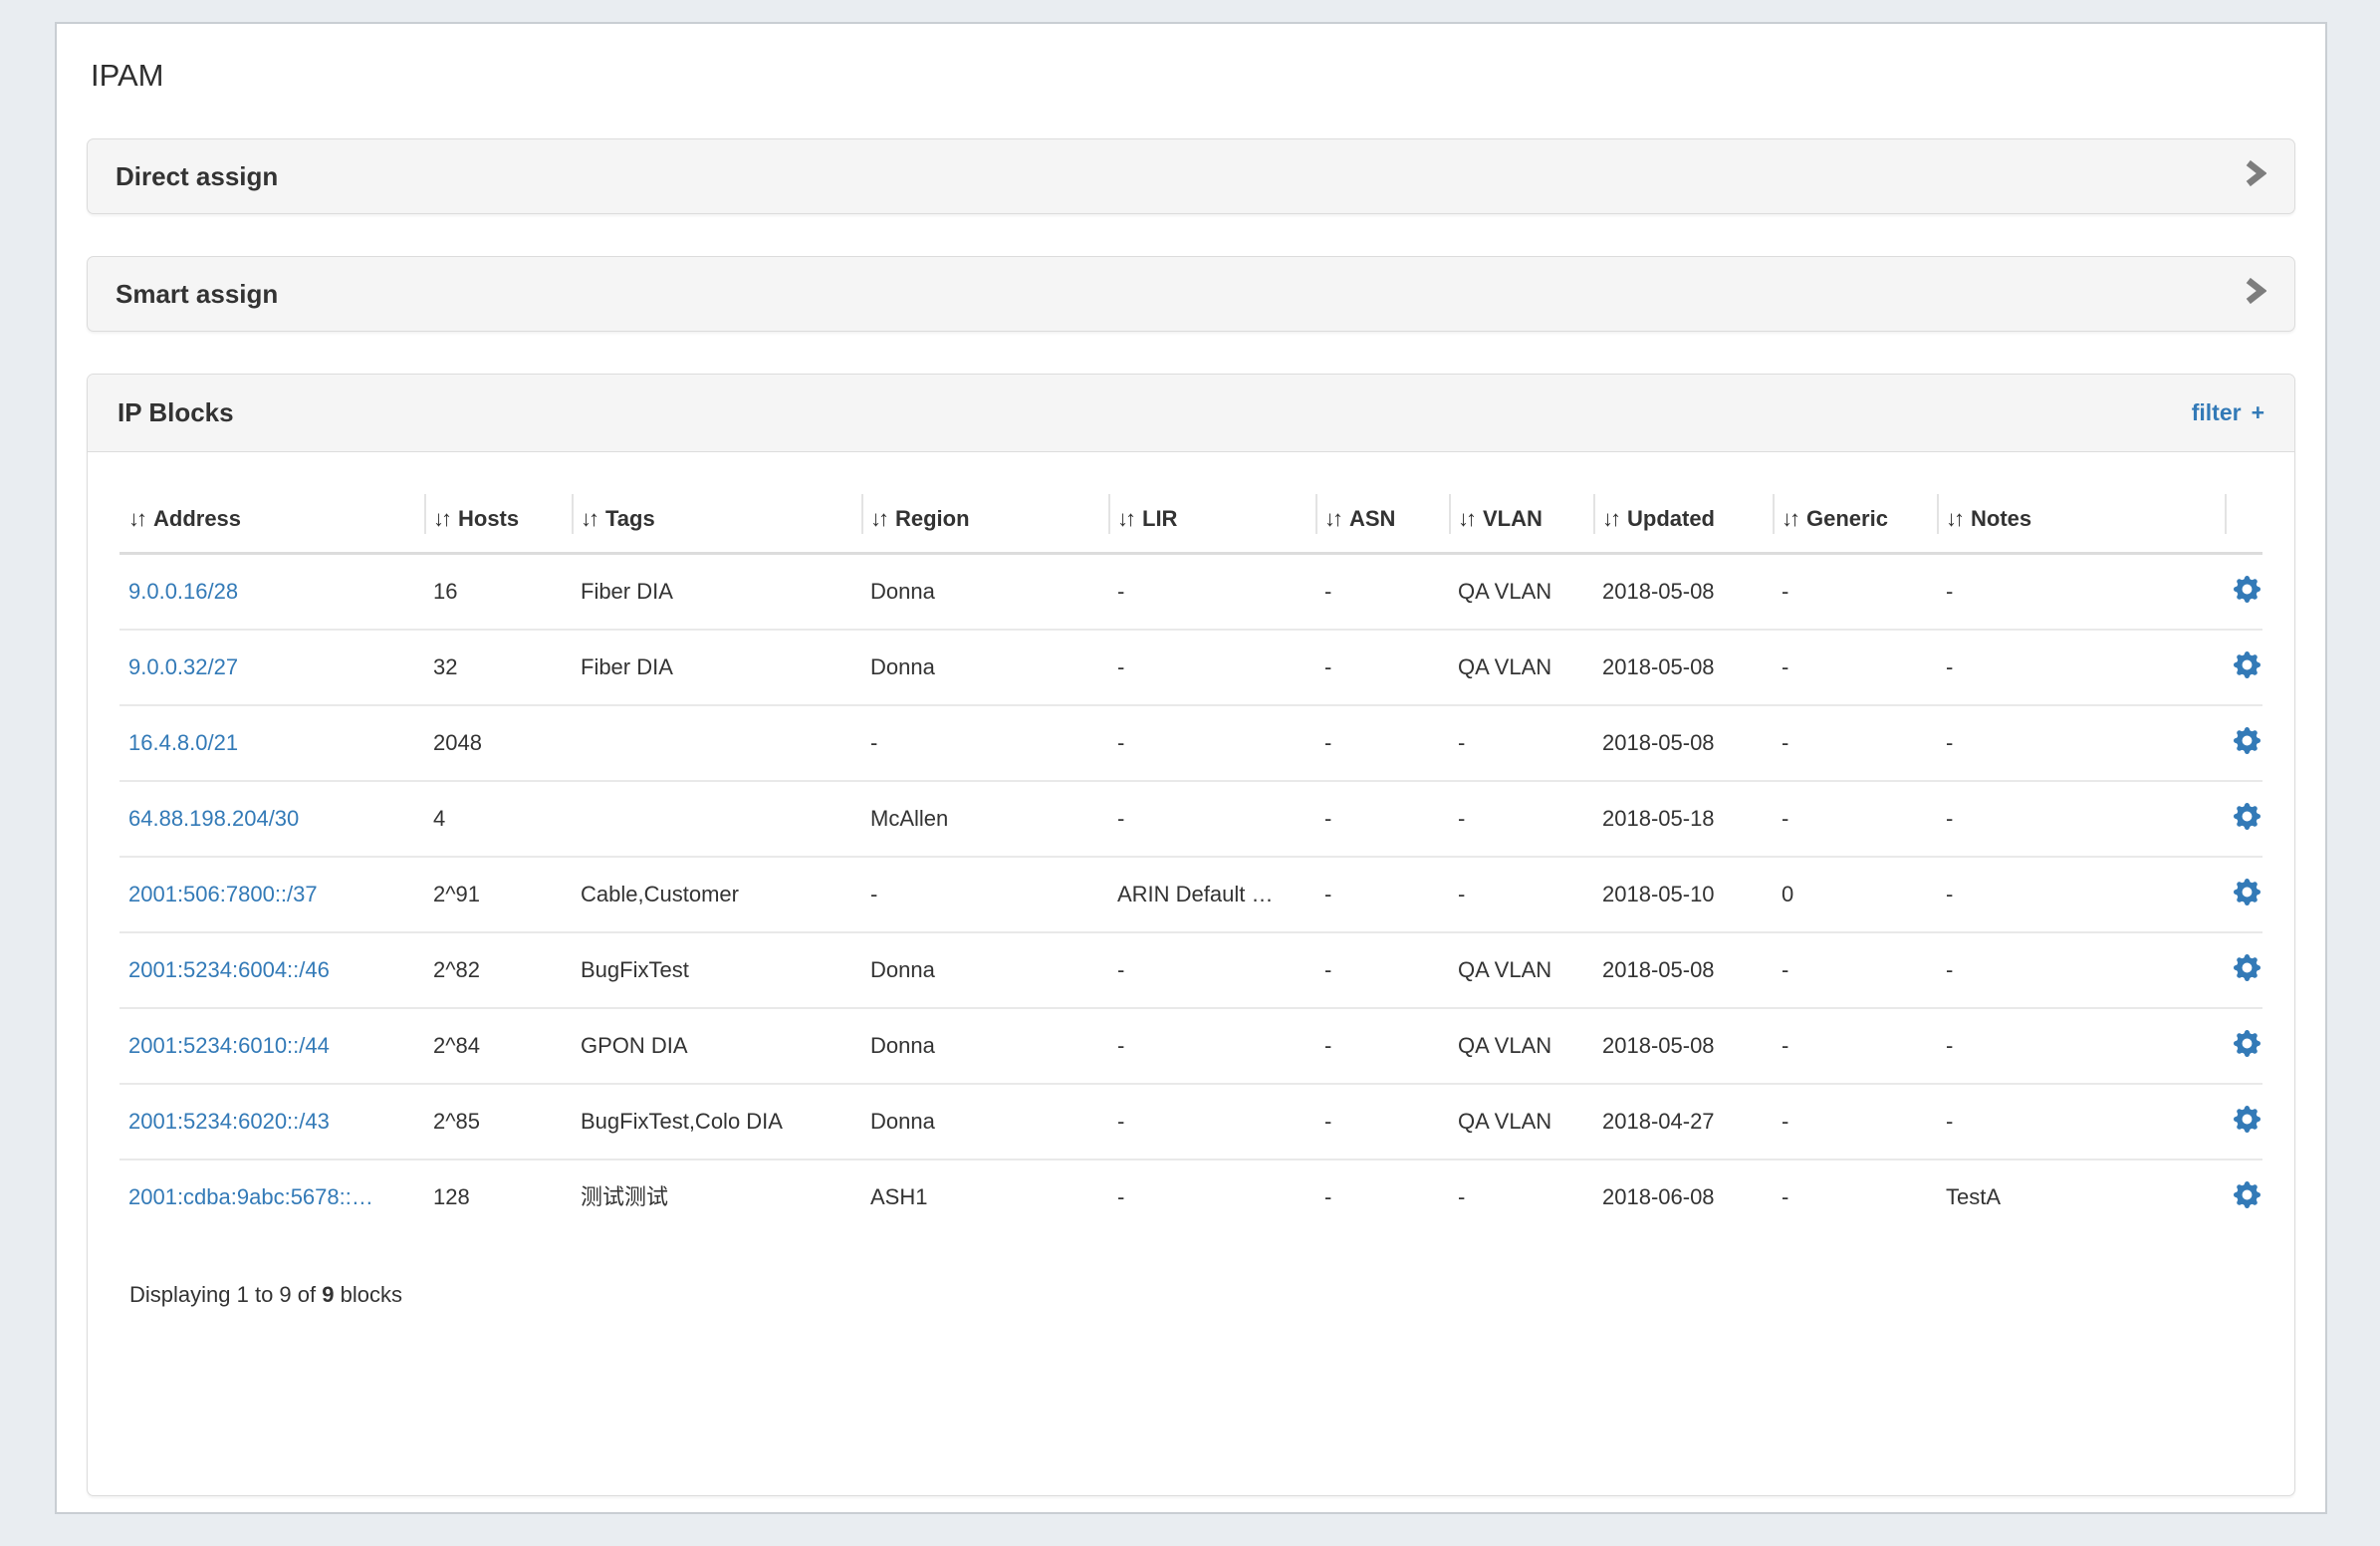  I want to click on address-link: 64.88.198.204/30, so click(214, 819).